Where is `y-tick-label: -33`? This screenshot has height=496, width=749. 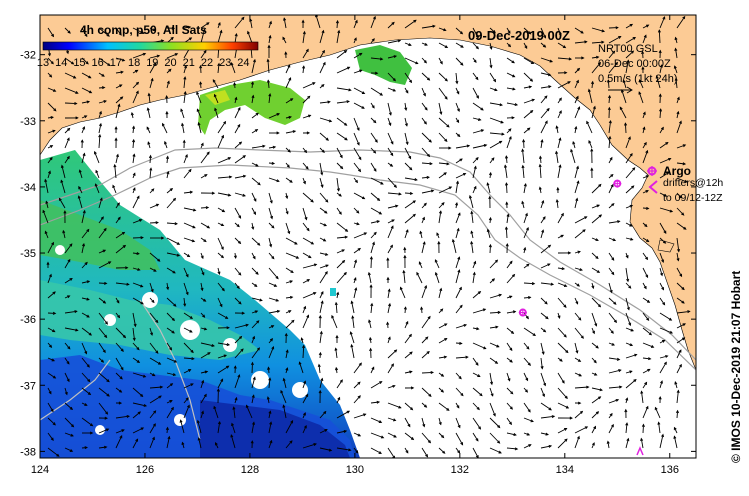 y-tick-label: -33 is located at coordinates (28, 122).